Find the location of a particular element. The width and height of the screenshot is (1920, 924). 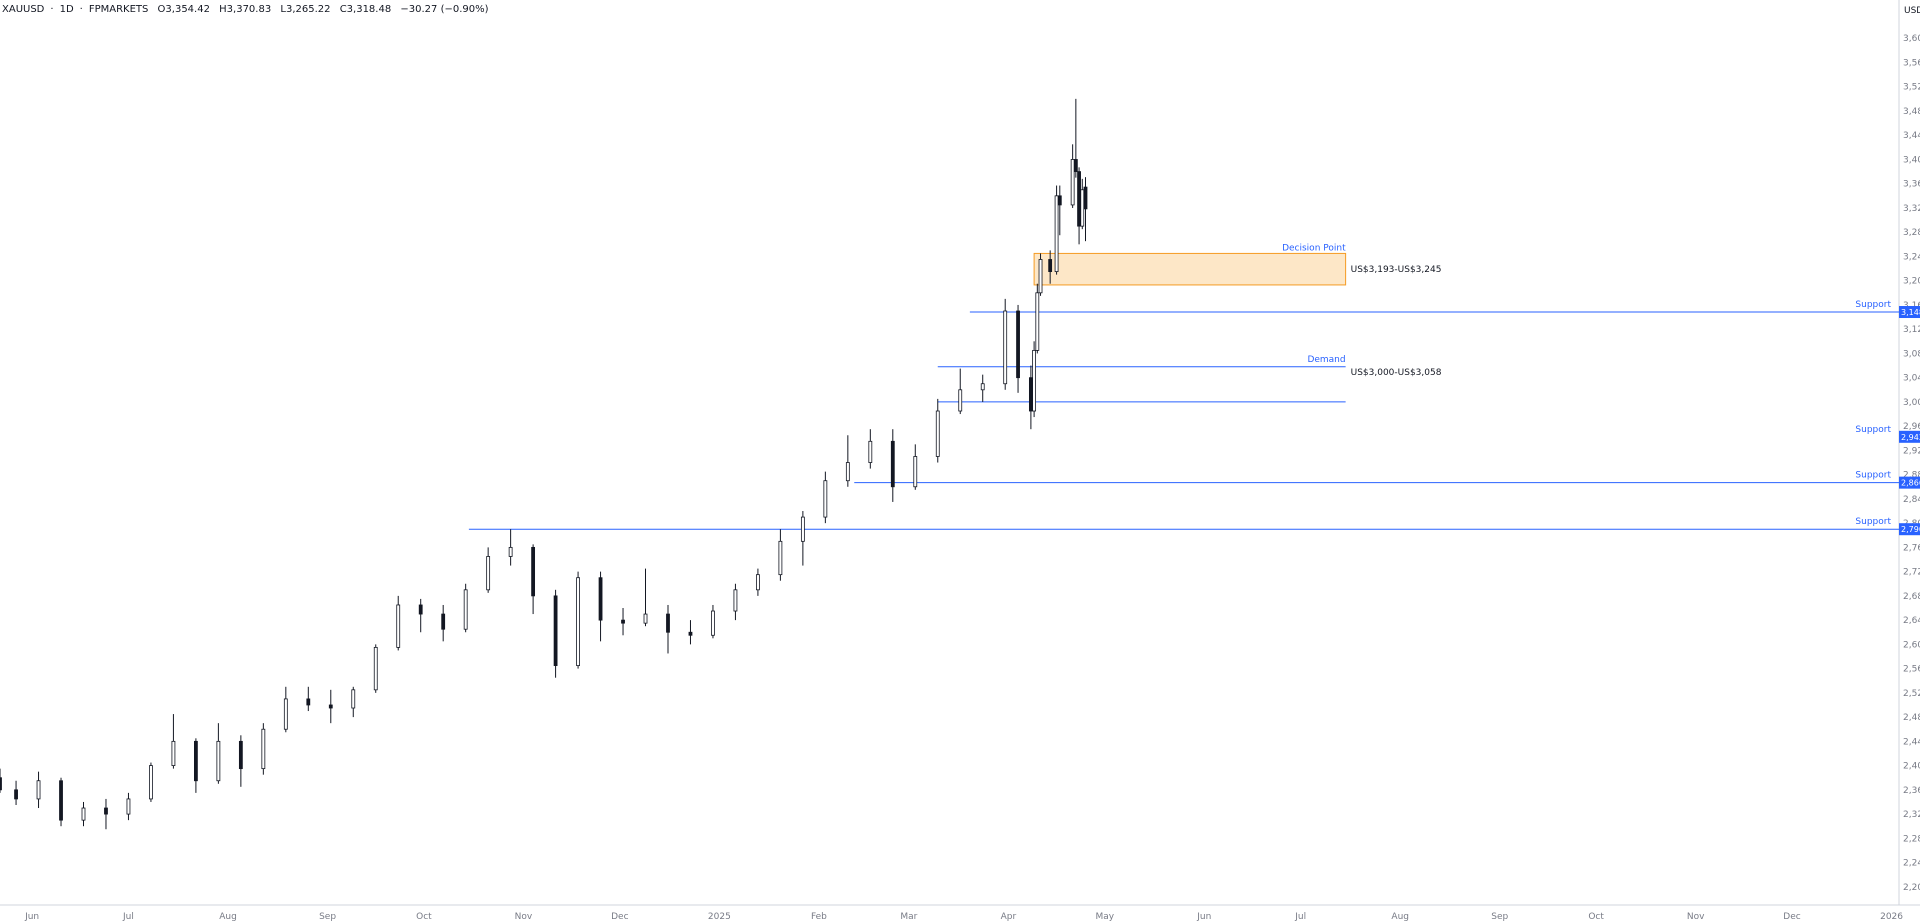

currency-label: USD is located at coordinates (1912, 11).